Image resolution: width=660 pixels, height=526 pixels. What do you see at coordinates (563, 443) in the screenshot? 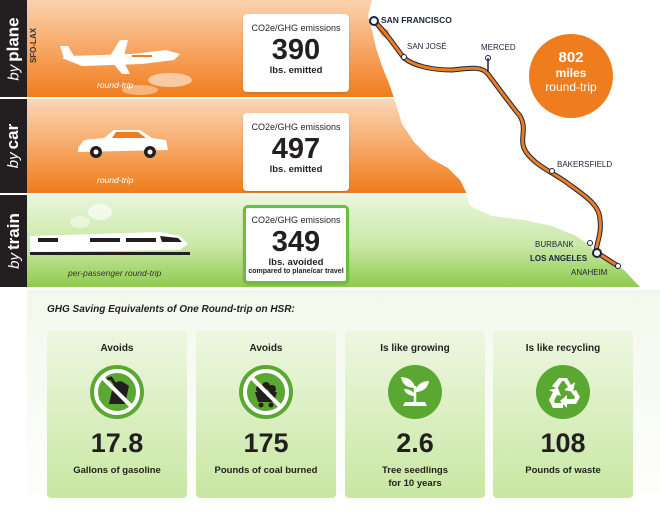
I see `equivalent-value: 108` at bounding box center [563, 443].